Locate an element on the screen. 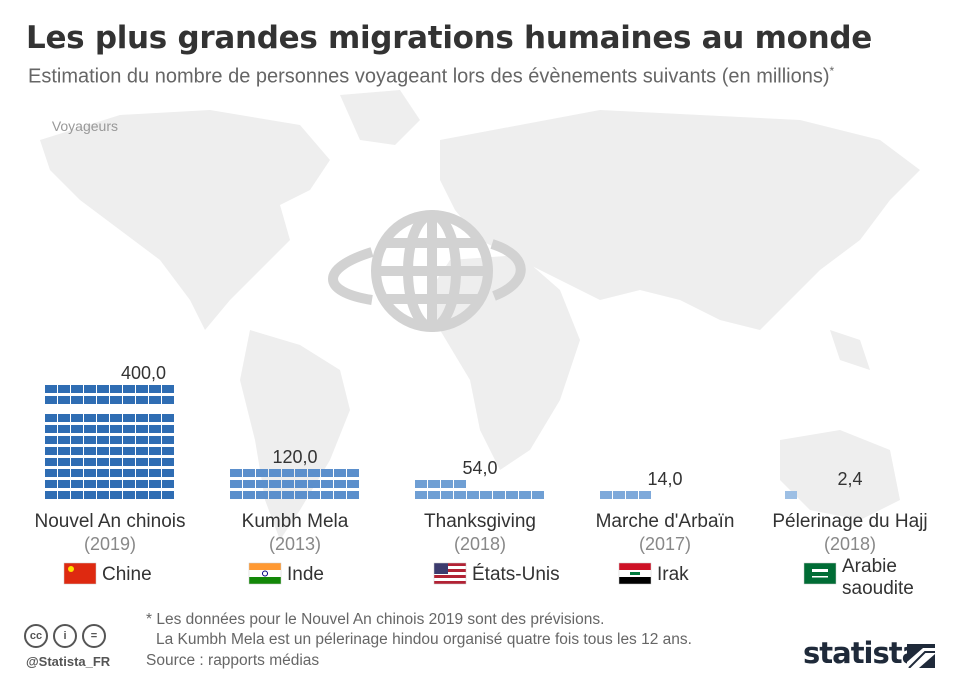  subtitle-footnote-mark: * is located at coordinates (832, 71).